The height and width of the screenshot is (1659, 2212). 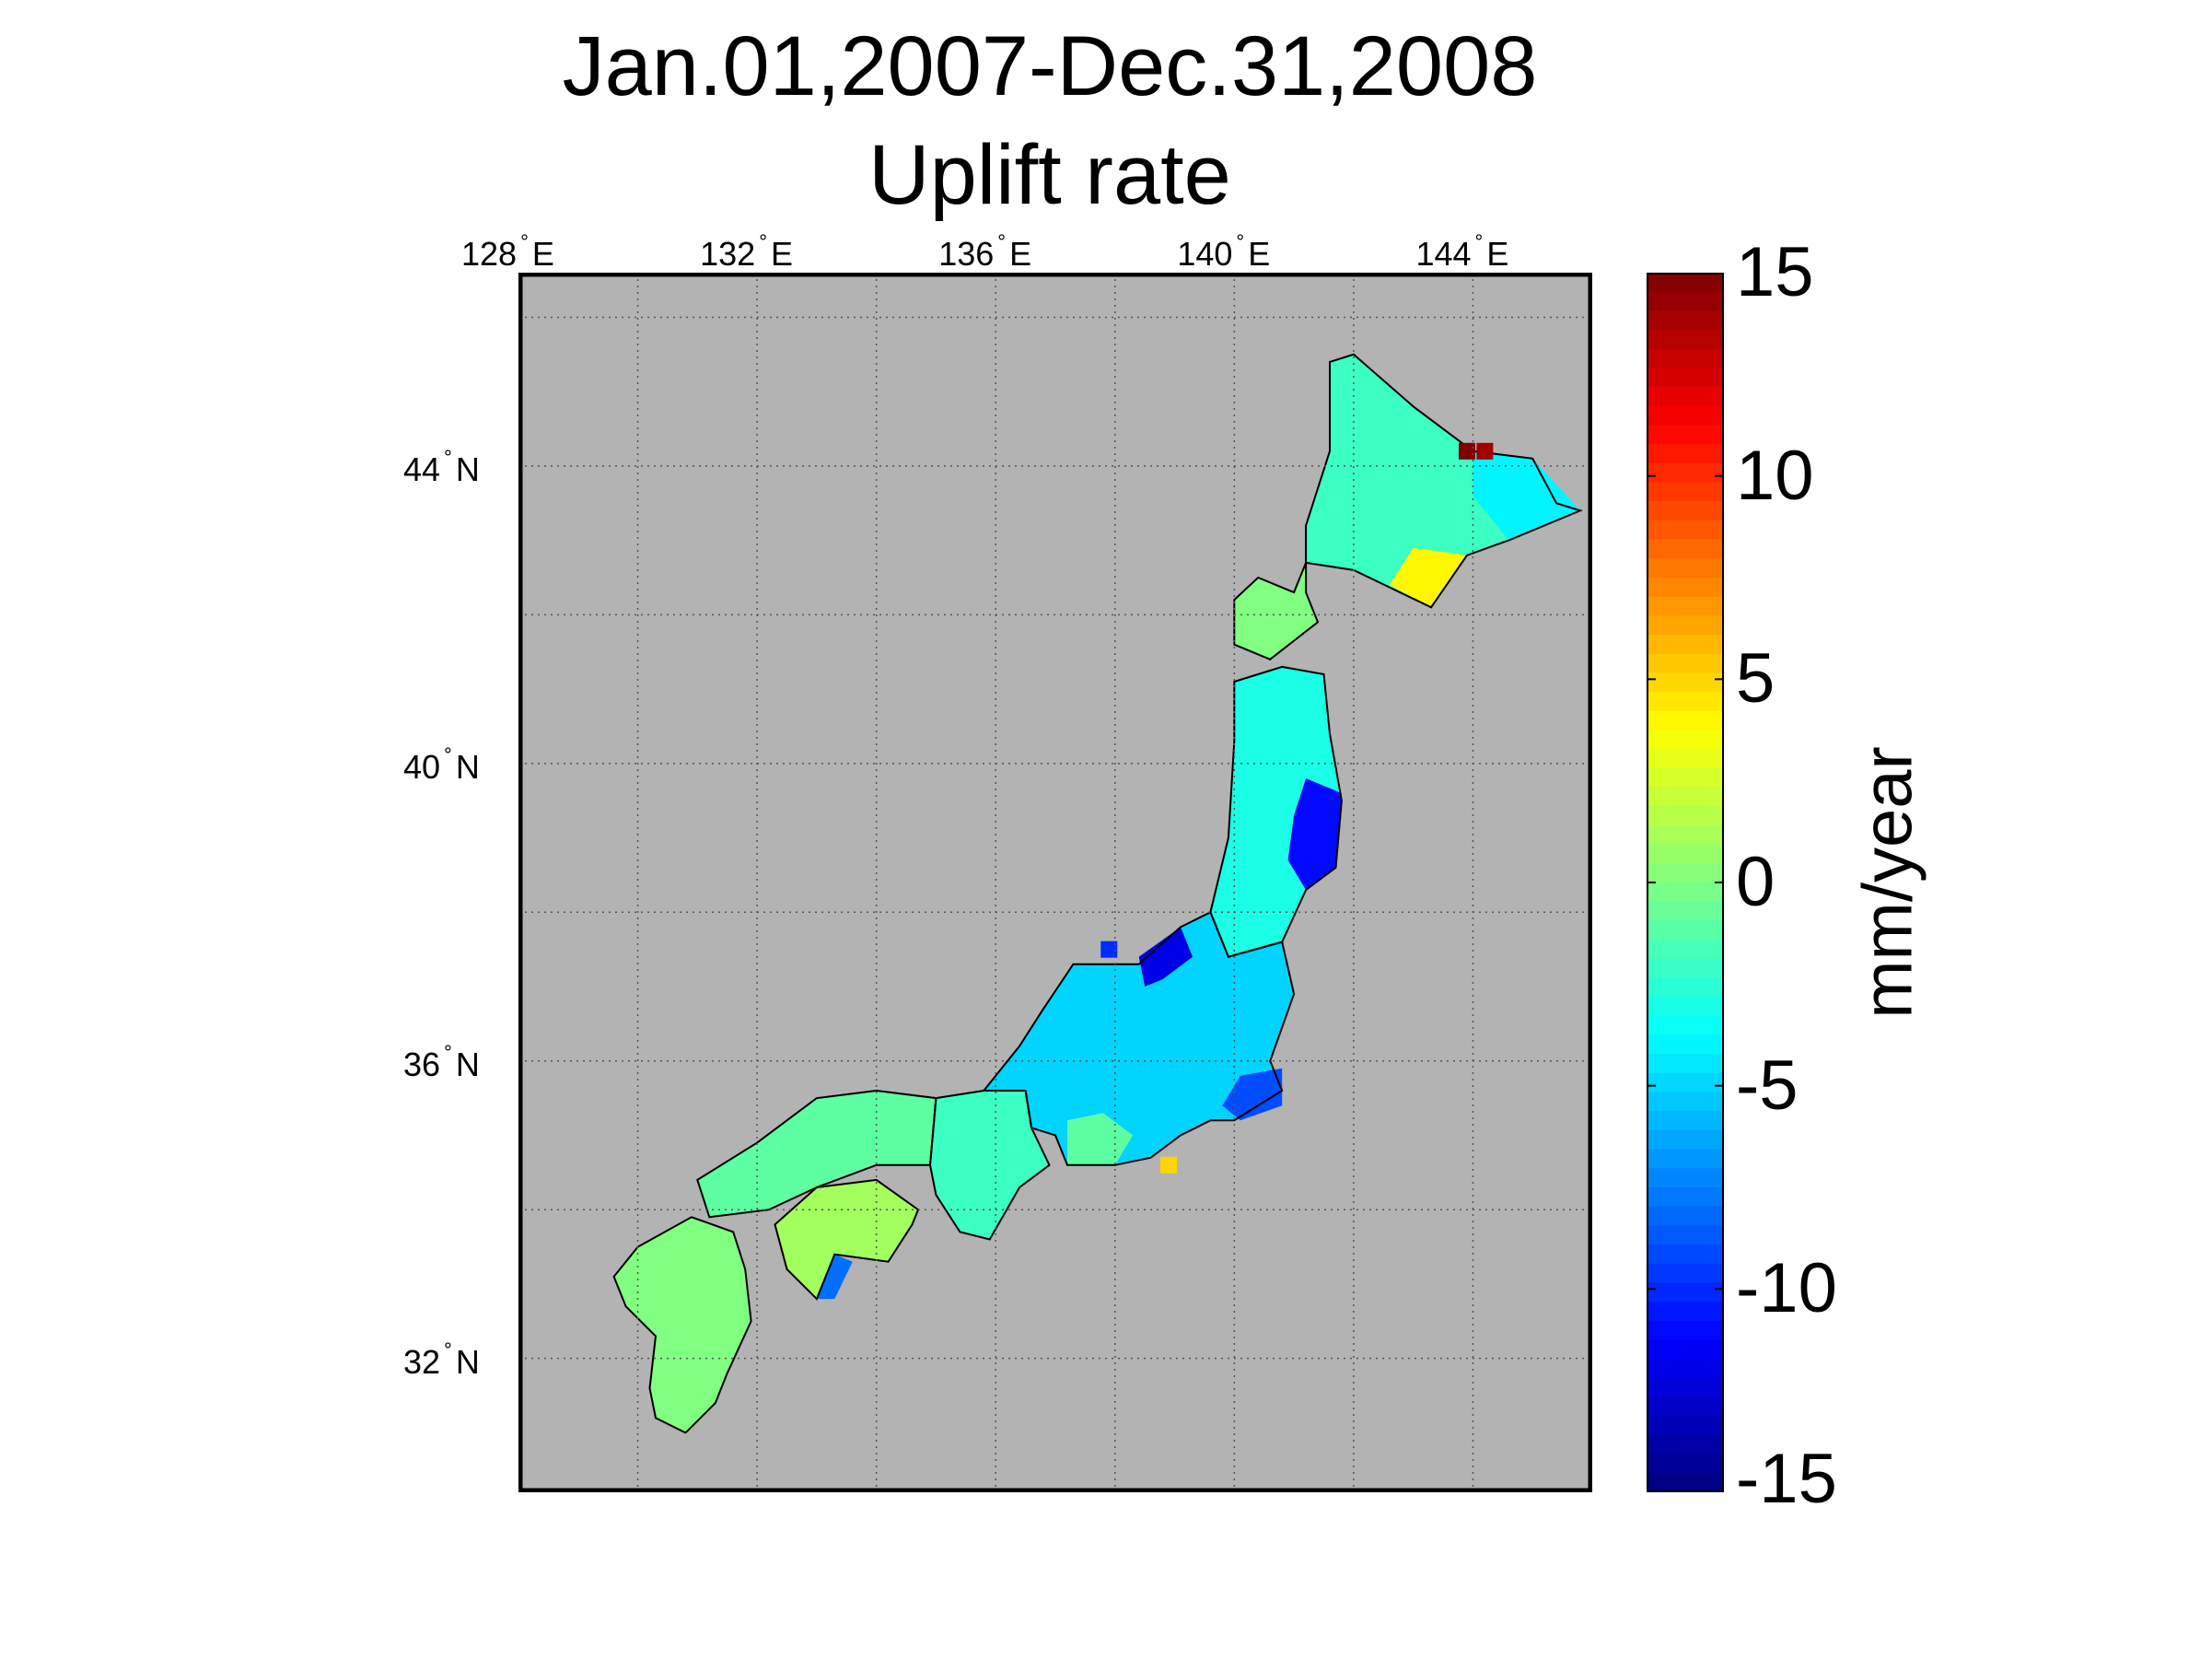 I want to click on coastline-honshu-central, so click(x=1139, y=1038).